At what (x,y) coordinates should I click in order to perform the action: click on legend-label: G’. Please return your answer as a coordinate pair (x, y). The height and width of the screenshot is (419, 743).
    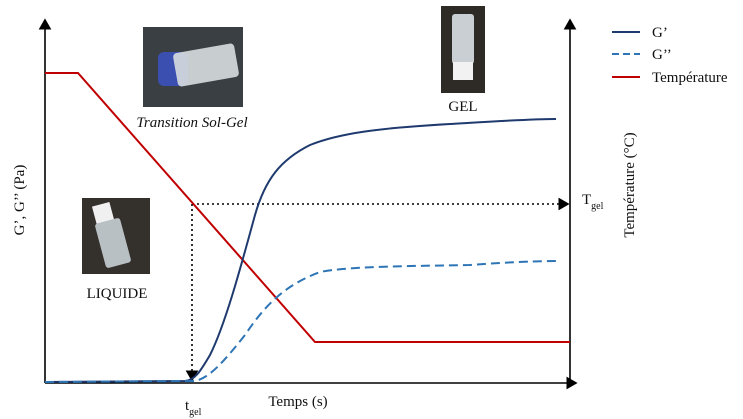
    Looking at the image, I should click on (660, 33).